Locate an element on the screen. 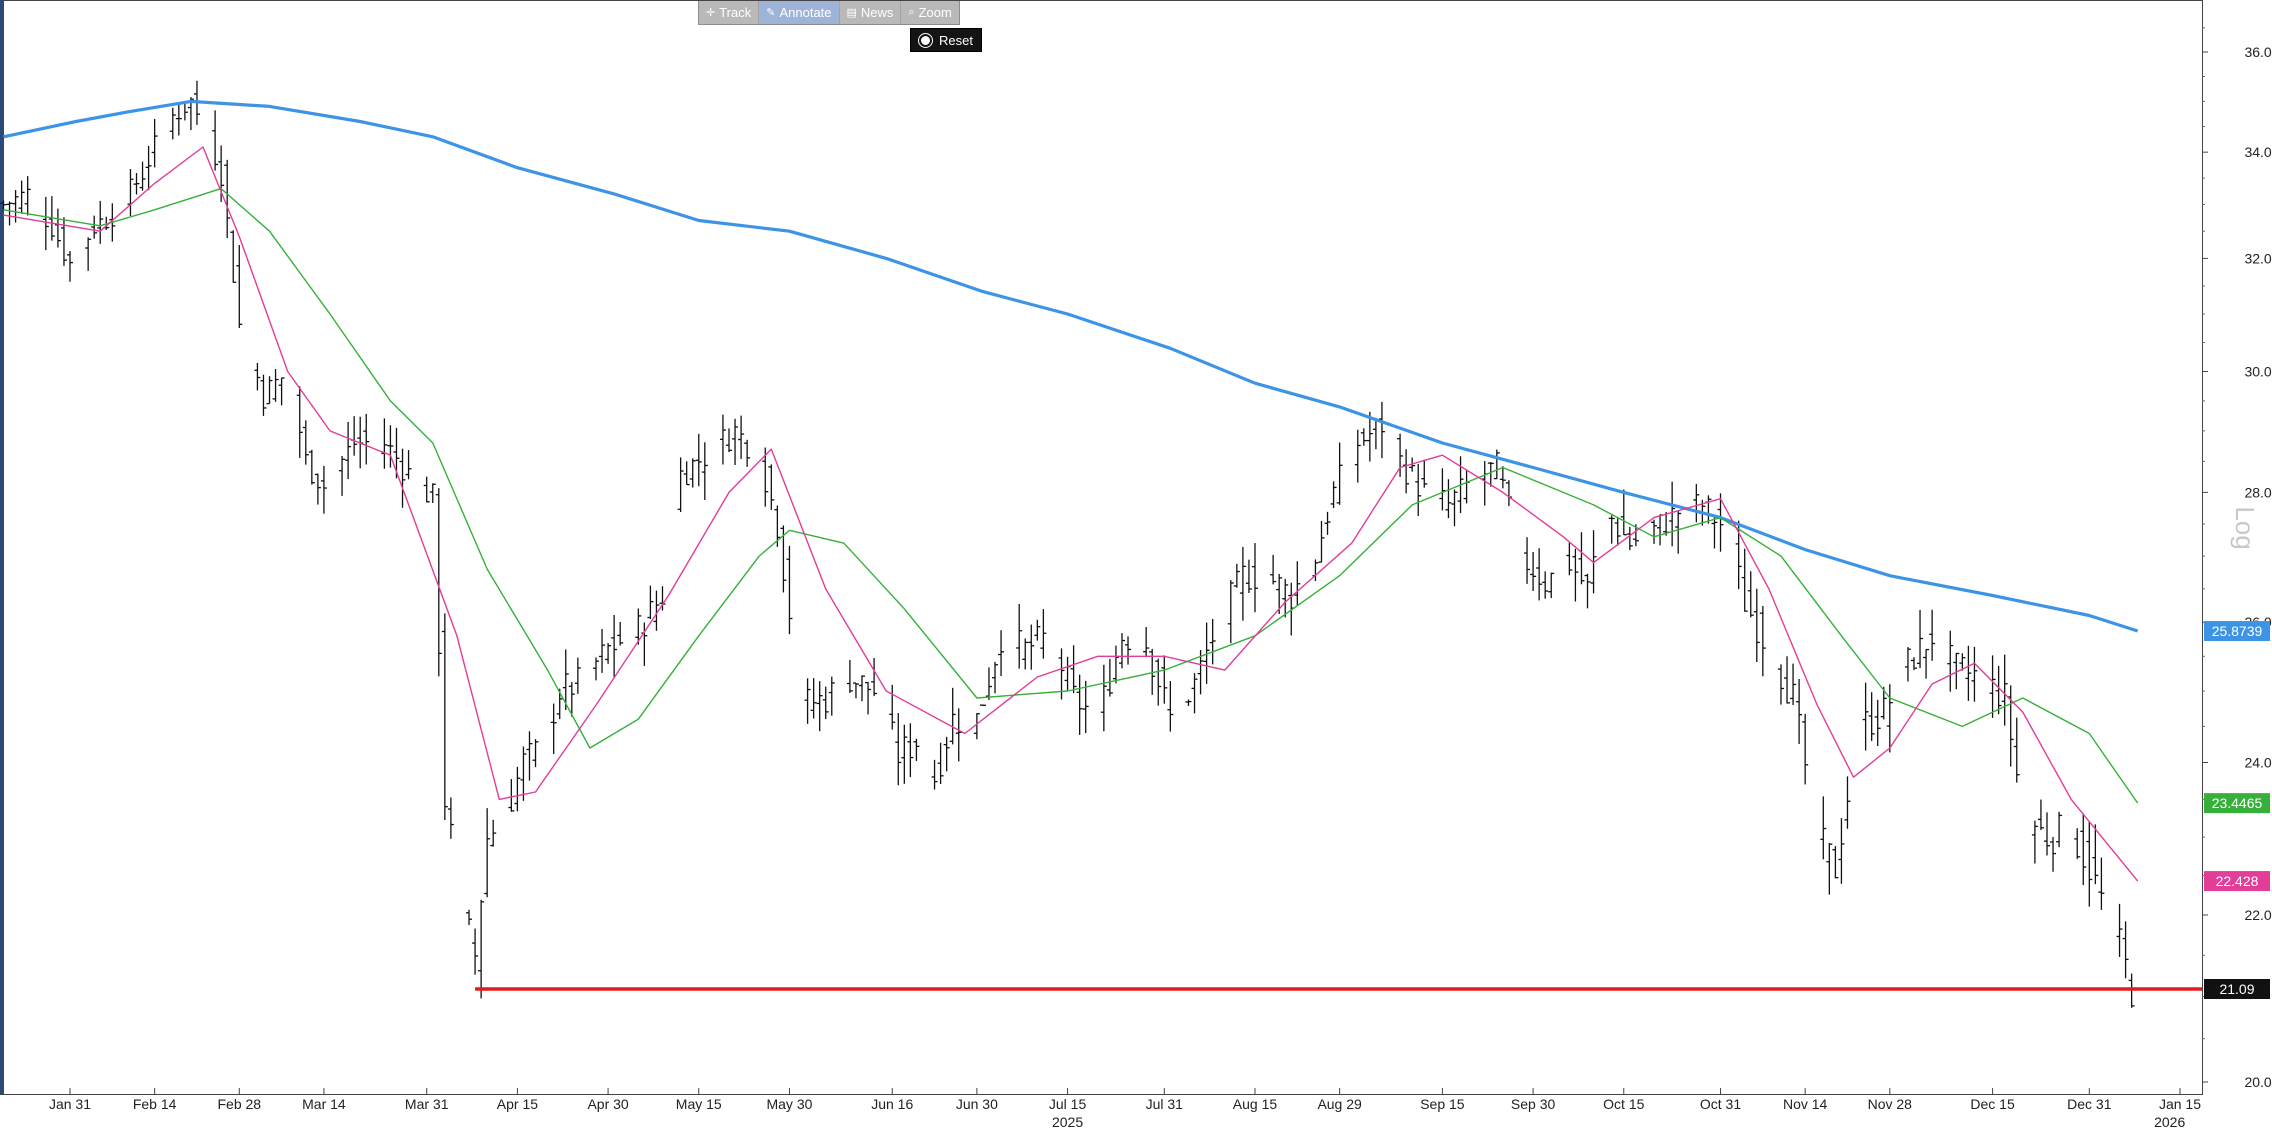 This screenshot has height=1130, width=2272. x-tick-label: Feb 28 is located at coordinates (239, 1104).